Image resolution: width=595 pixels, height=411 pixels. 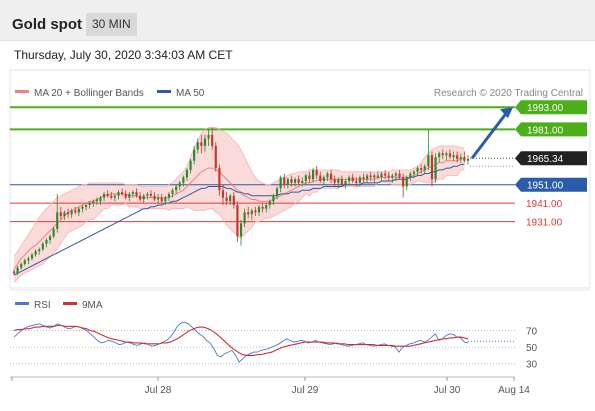 What do you see at coordinates (111, 24) in the screenshot?
I see `timeframe-badge: 30 MIN` at bounding box center [111, 24].